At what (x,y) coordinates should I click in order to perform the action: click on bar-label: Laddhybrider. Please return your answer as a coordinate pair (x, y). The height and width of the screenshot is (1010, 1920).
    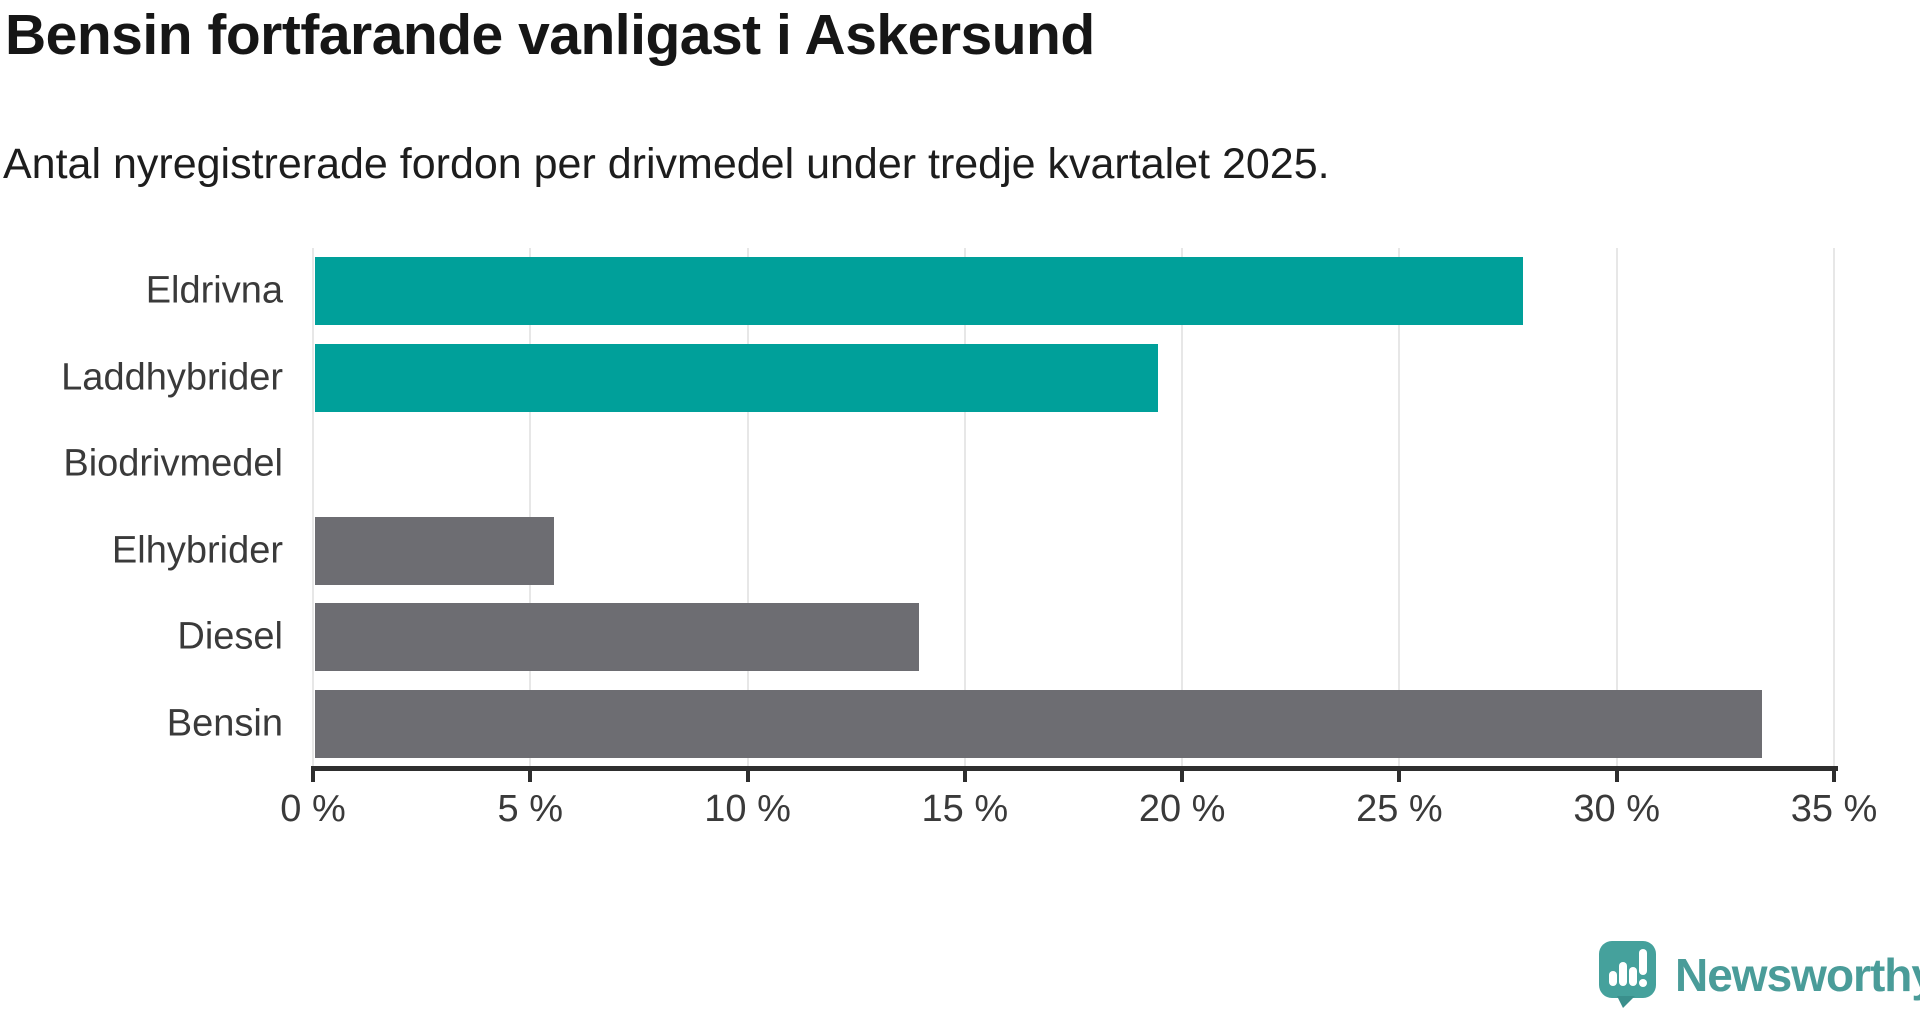
    Looking at the image, I should click on (172, 377).